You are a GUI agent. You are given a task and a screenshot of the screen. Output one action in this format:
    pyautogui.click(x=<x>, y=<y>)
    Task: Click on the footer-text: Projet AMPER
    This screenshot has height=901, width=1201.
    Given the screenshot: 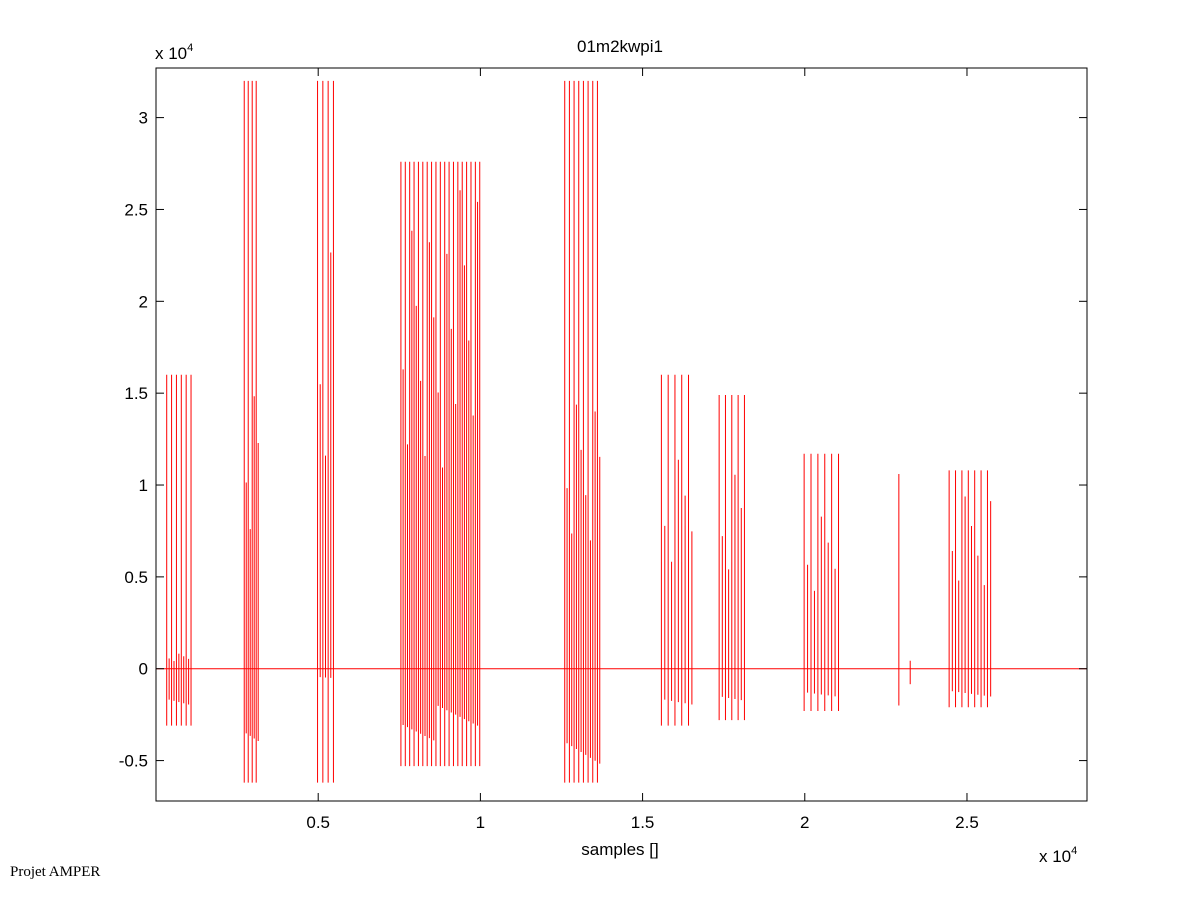 What is the action you would take?
    pyautogui.click(x=55, y=872)
    